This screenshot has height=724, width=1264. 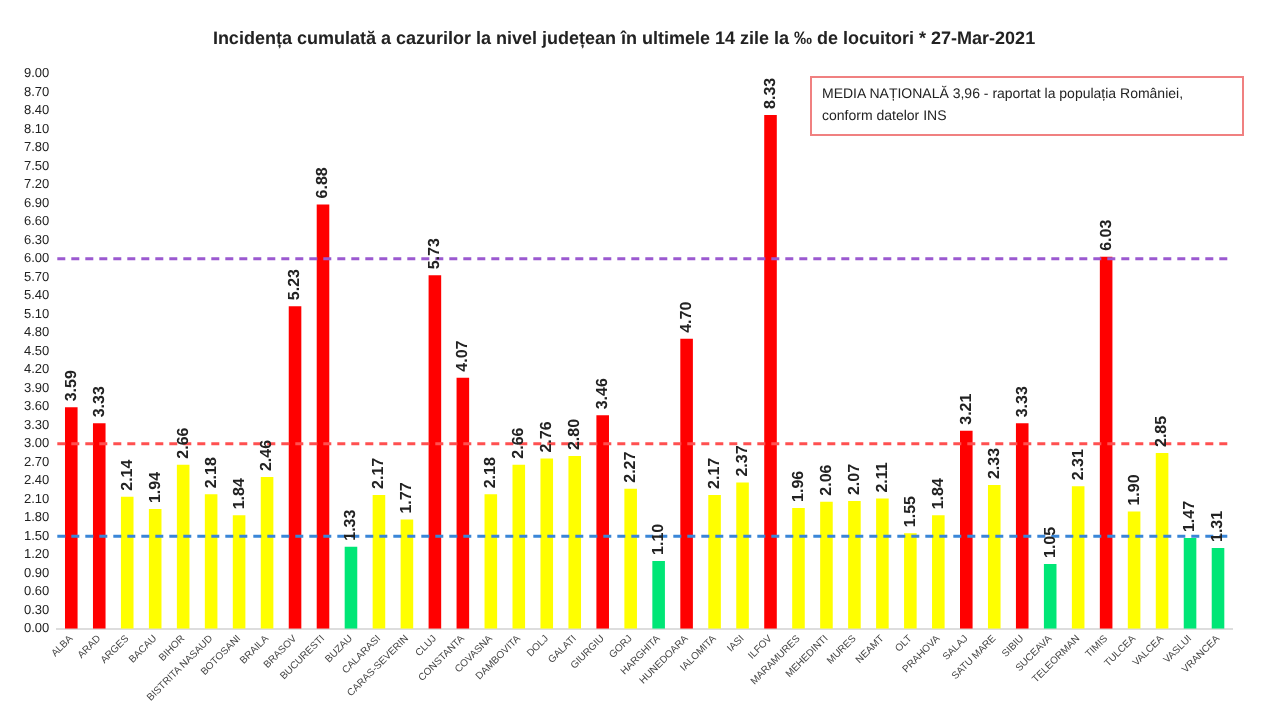 What do you see at coordinates (350, 524) in the screenshot?
I see `data-label: 1.33` at bounding box center [350, 524].